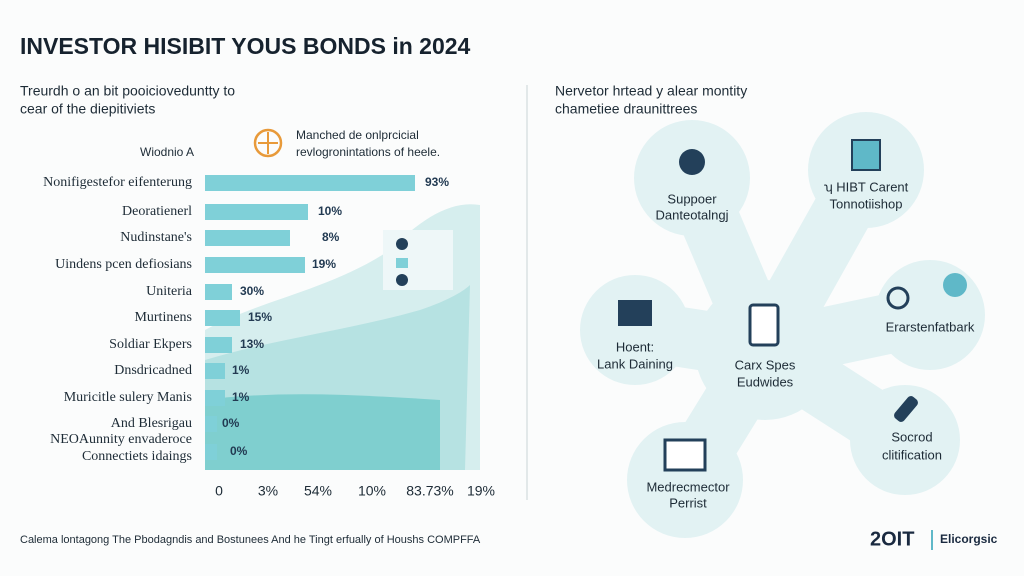  What do you see at coordinates (626, 109) in the screenshot?
I see `right-subtitle: chametiee draunittrees` at bounding box center [626, 109].